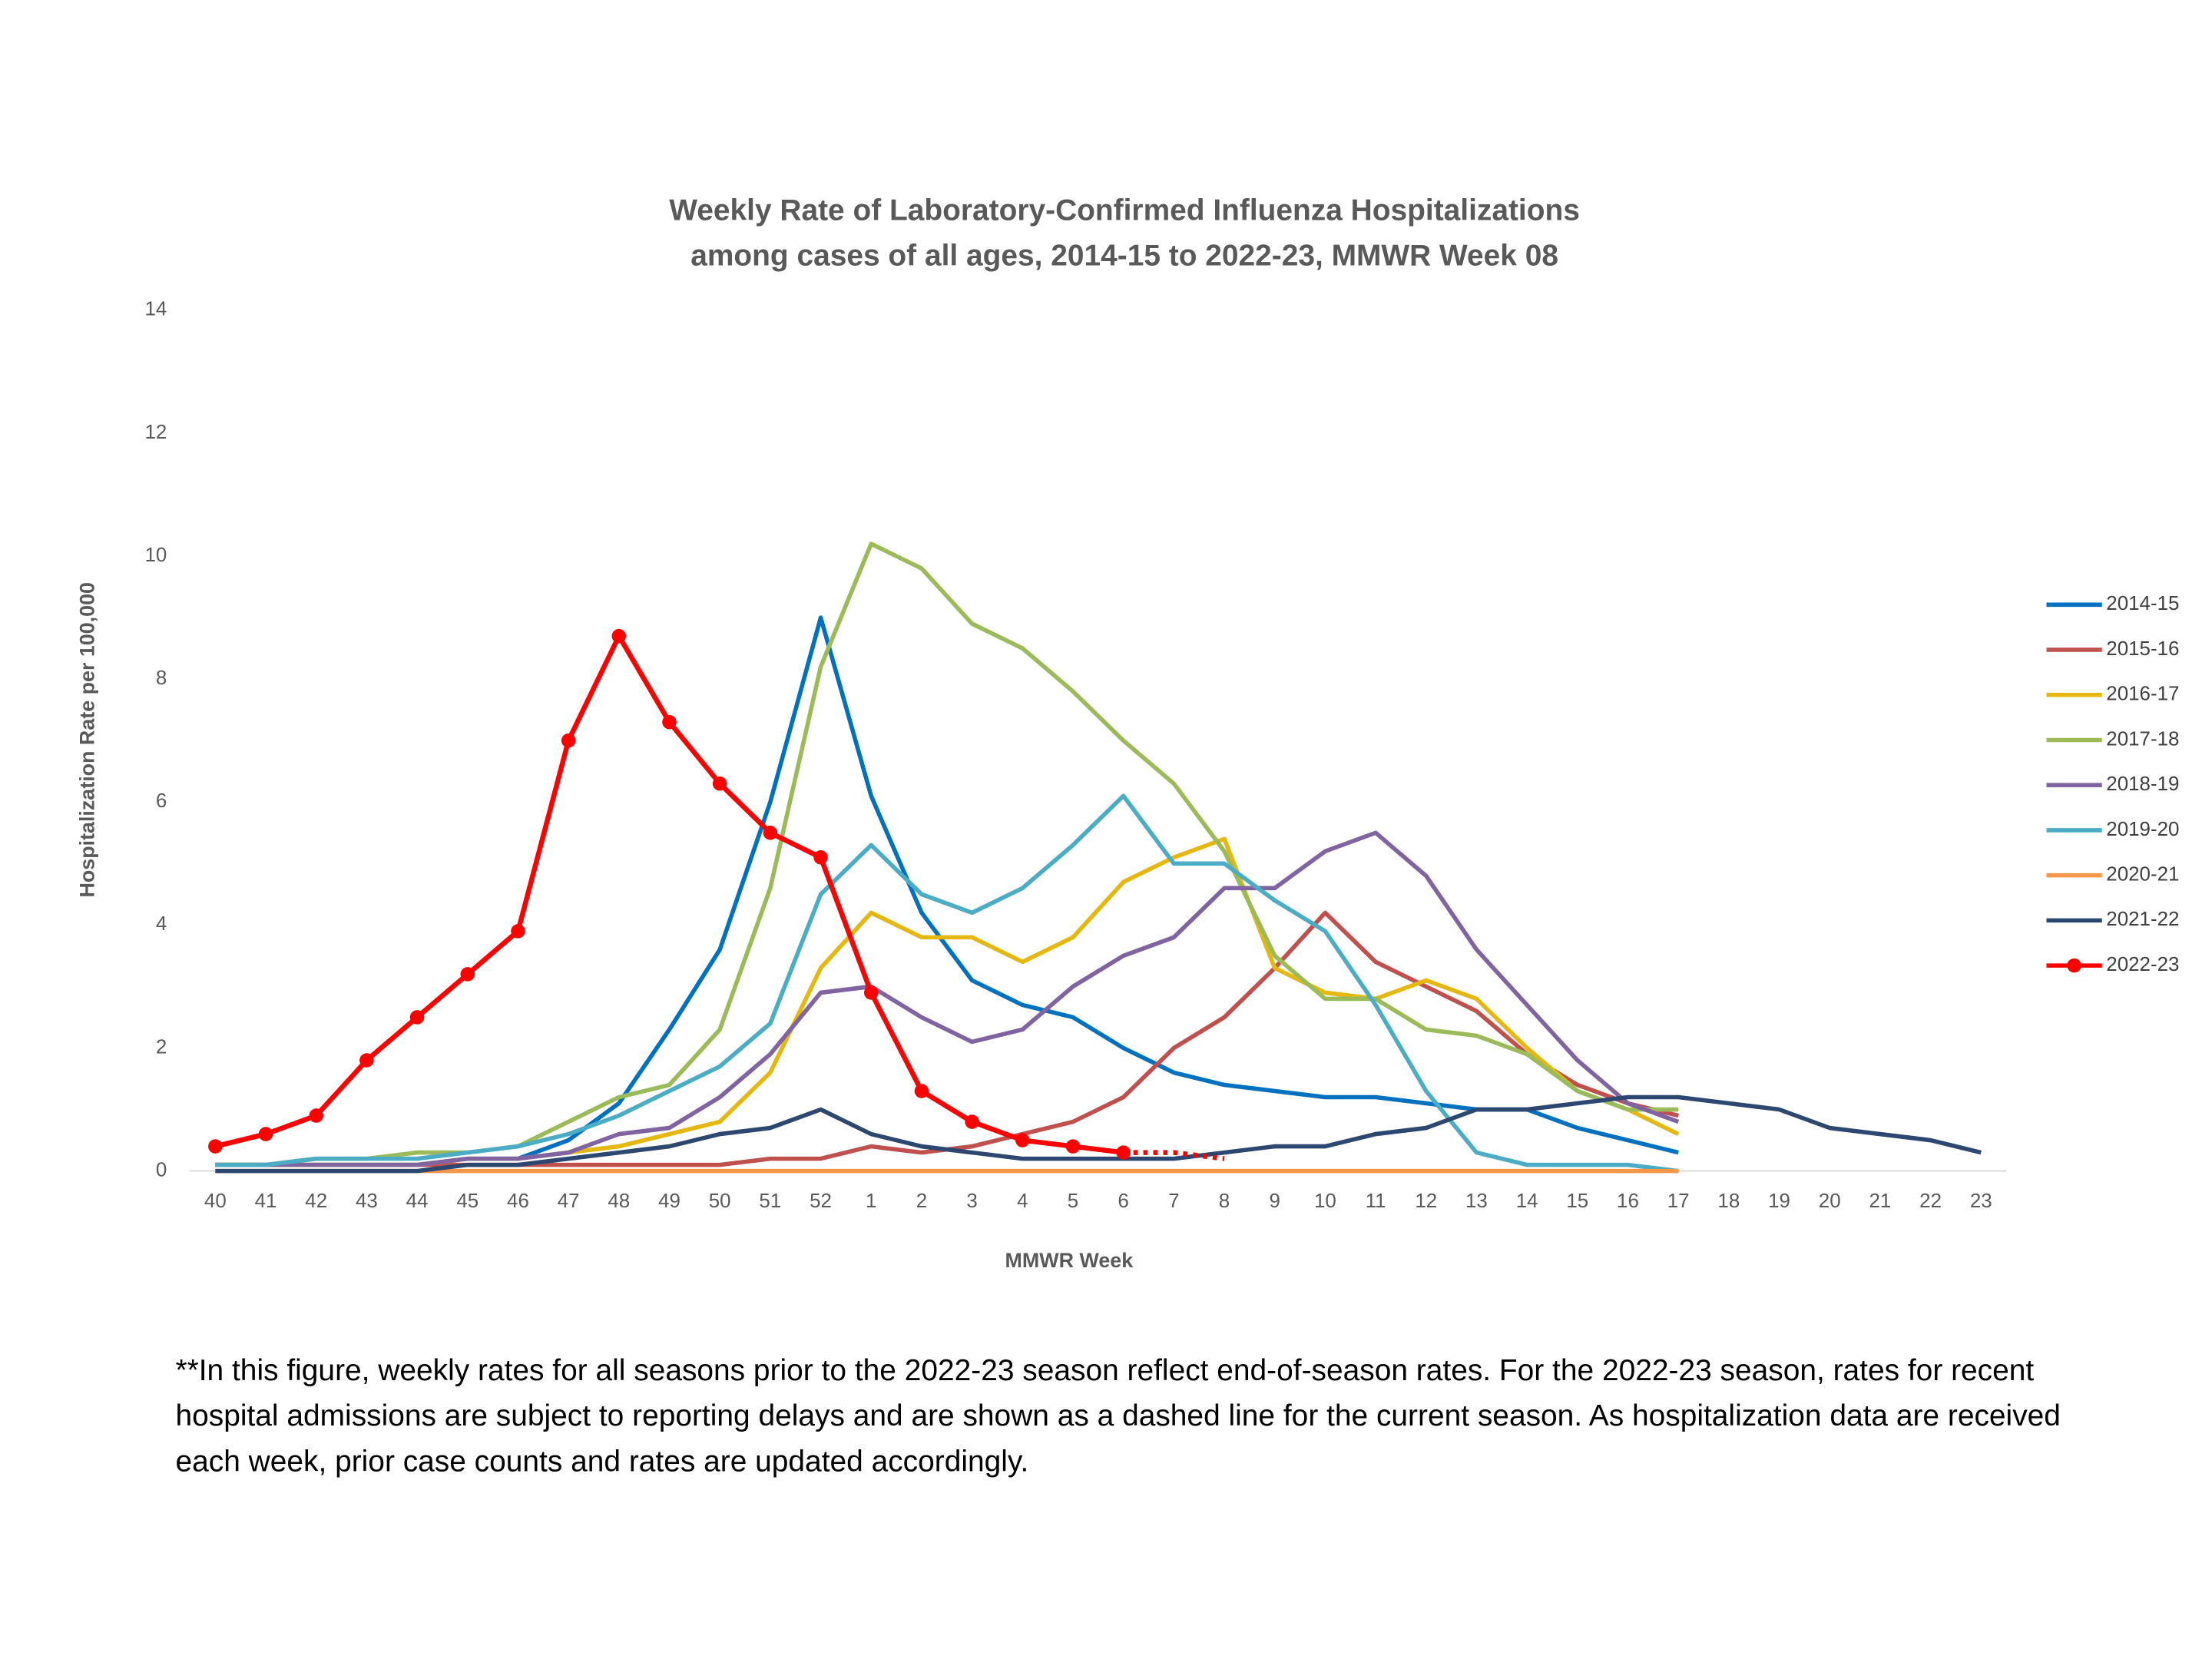 This screenshot has width=2212, height=1659. I want to click on x-tick-label: 4, so click(1022, 1201).